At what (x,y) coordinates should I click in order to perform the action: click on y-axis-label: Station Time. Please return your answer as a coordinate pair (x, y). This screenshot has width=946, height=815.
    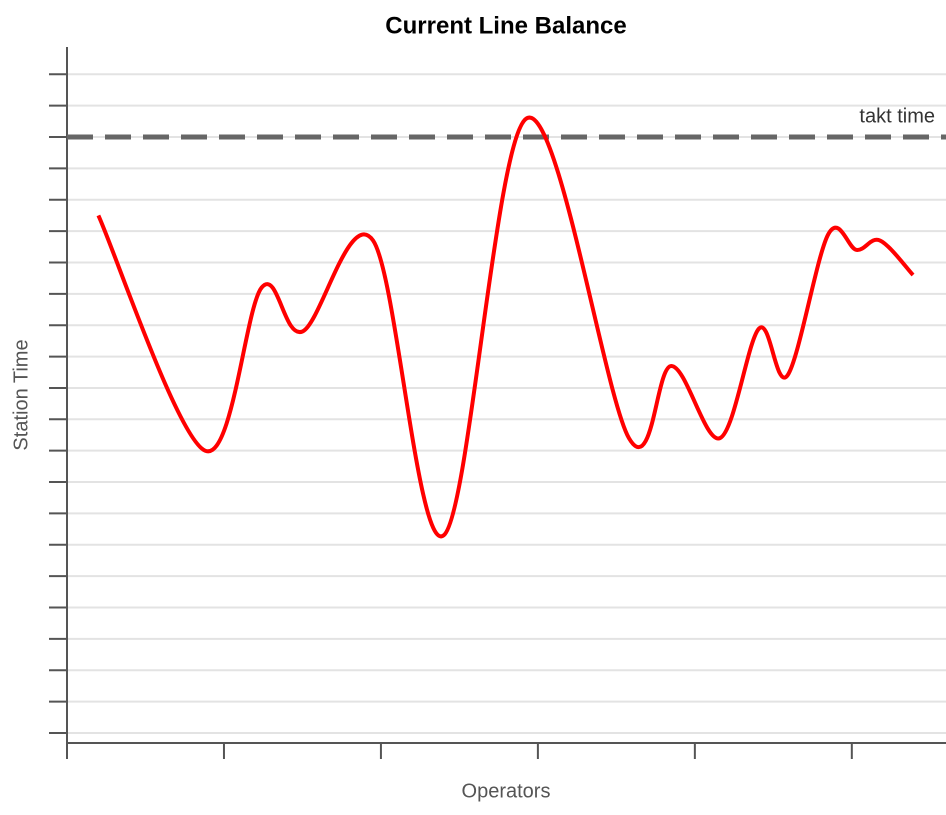
    Looking at the image, I should click on (21, 394).